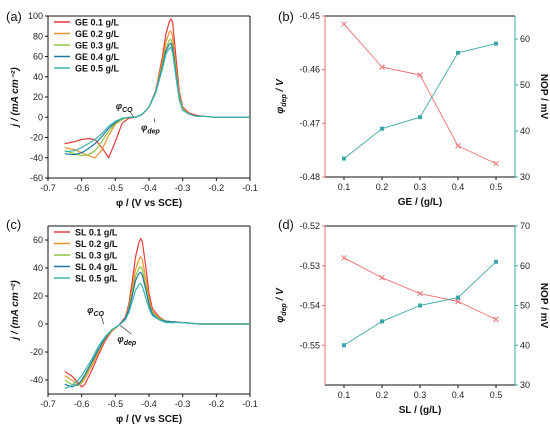  I want to click on legend-entry: SL 0.5 g/L, so click(96, 279).